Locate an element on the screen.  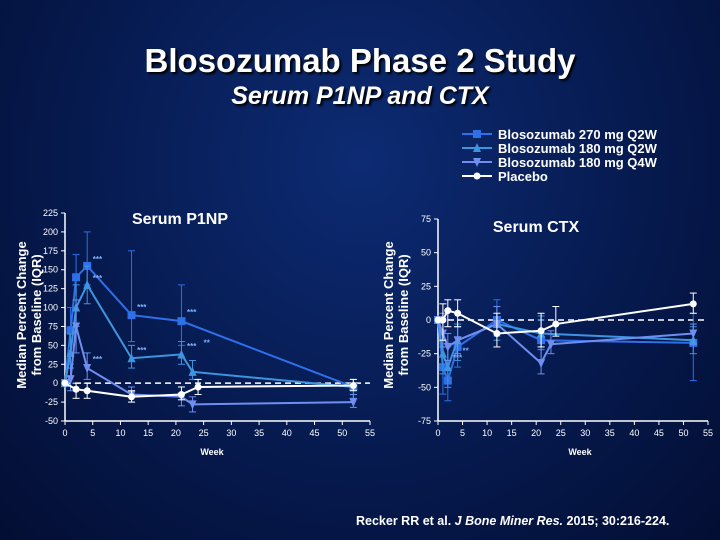
panel0-y-tick-label: -25 is located at coordinates (51, 402).